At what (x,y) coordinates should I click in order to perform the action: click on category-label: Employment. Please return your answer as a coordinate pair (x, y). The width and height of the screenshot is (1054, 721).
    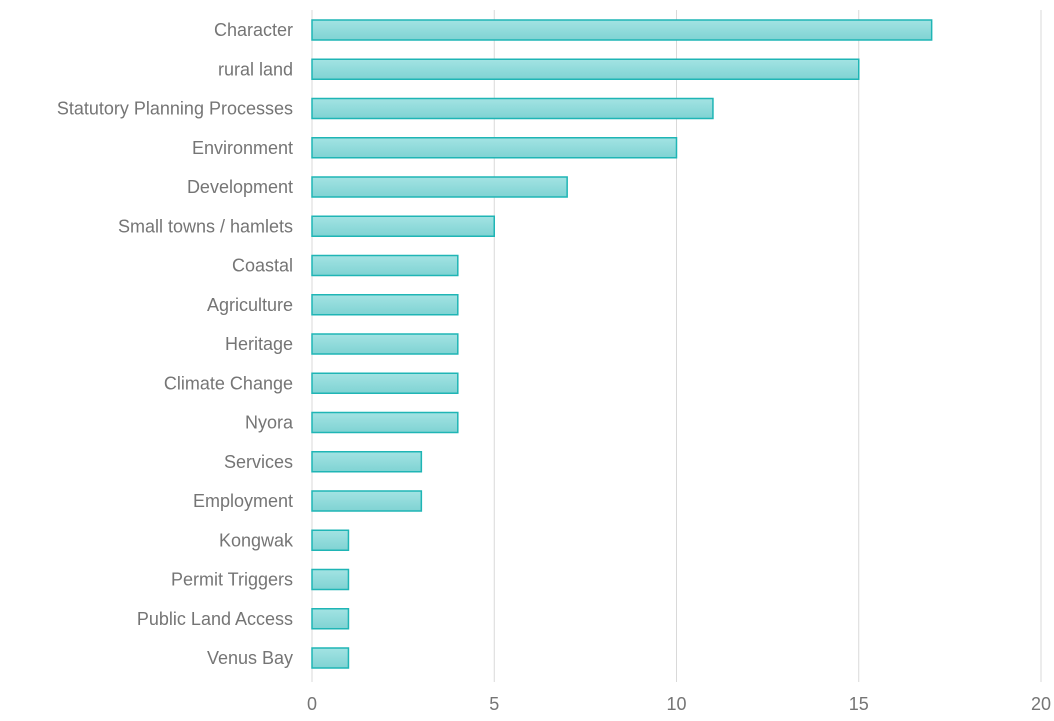
    Looking at the image, I should click on (243, 501).